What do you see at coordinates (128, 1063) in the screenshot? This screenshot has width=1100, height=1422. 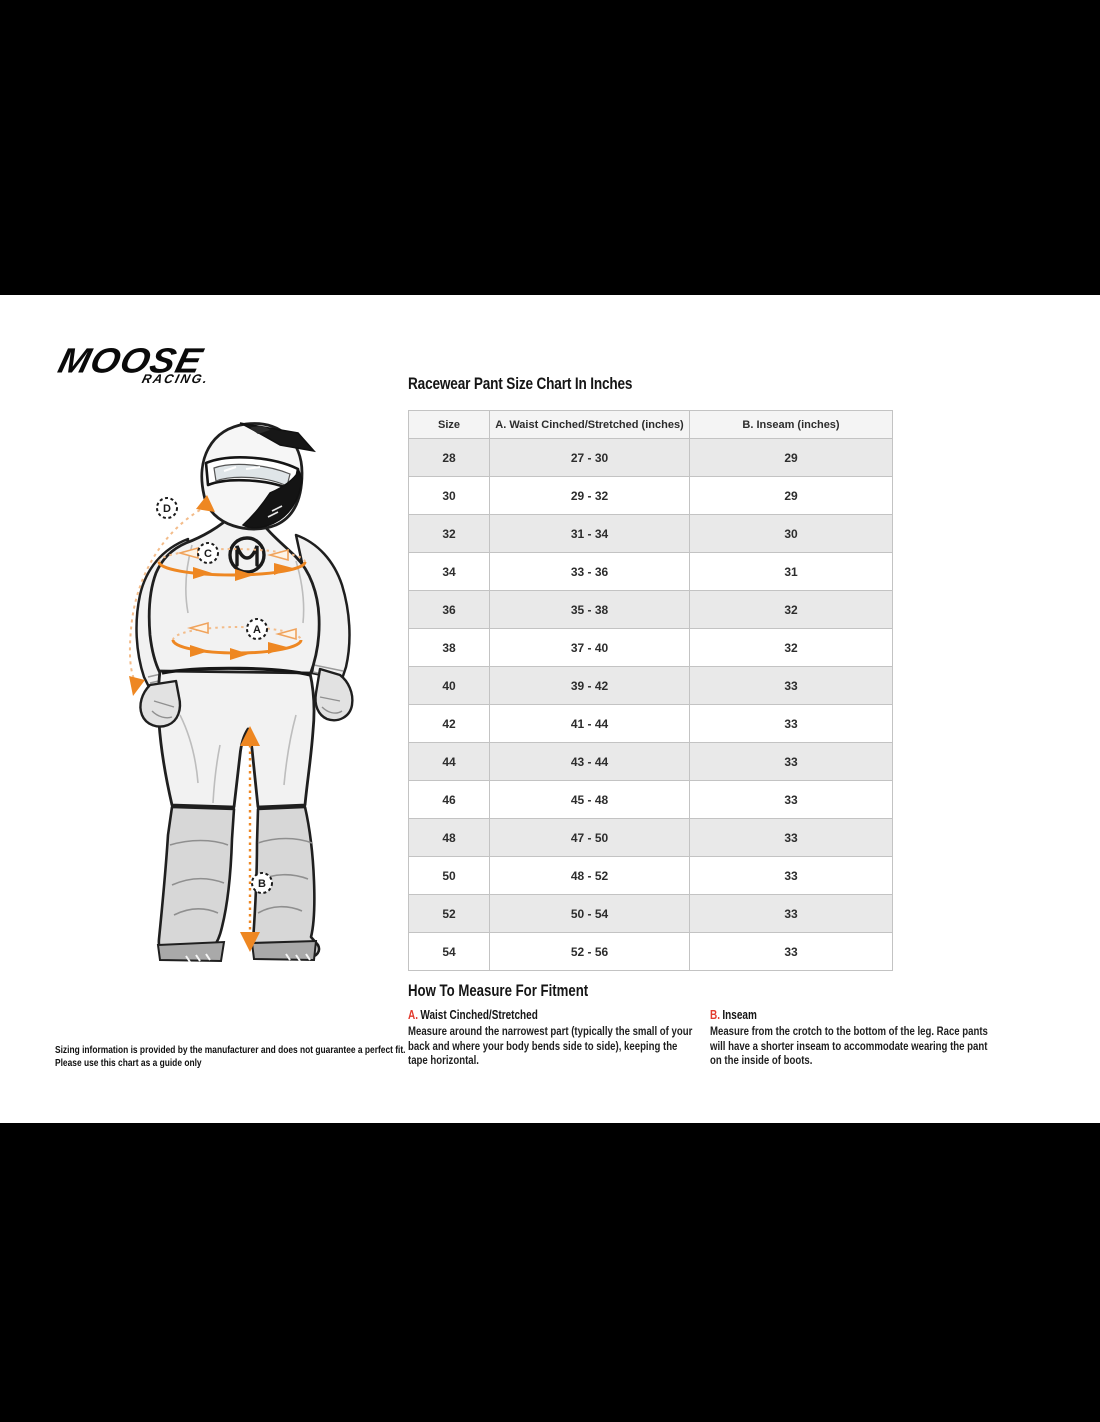 I see `disclaimer-line-2: Please use this chart as a guide only` at bounding box center [128, 1063].